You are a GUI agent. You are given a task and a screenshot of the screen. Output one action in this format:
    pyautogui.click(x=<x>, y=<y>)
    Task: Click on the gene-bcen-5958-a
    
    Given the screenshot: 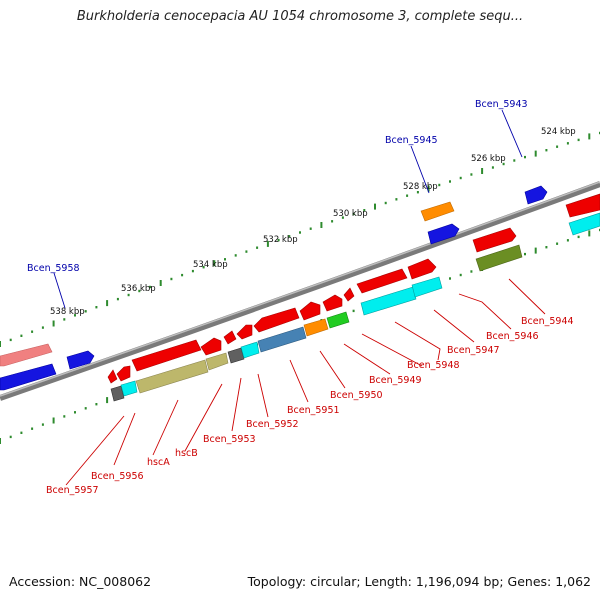 What is the action you would take?
    pyautogui.click(x=26, y=355)
    